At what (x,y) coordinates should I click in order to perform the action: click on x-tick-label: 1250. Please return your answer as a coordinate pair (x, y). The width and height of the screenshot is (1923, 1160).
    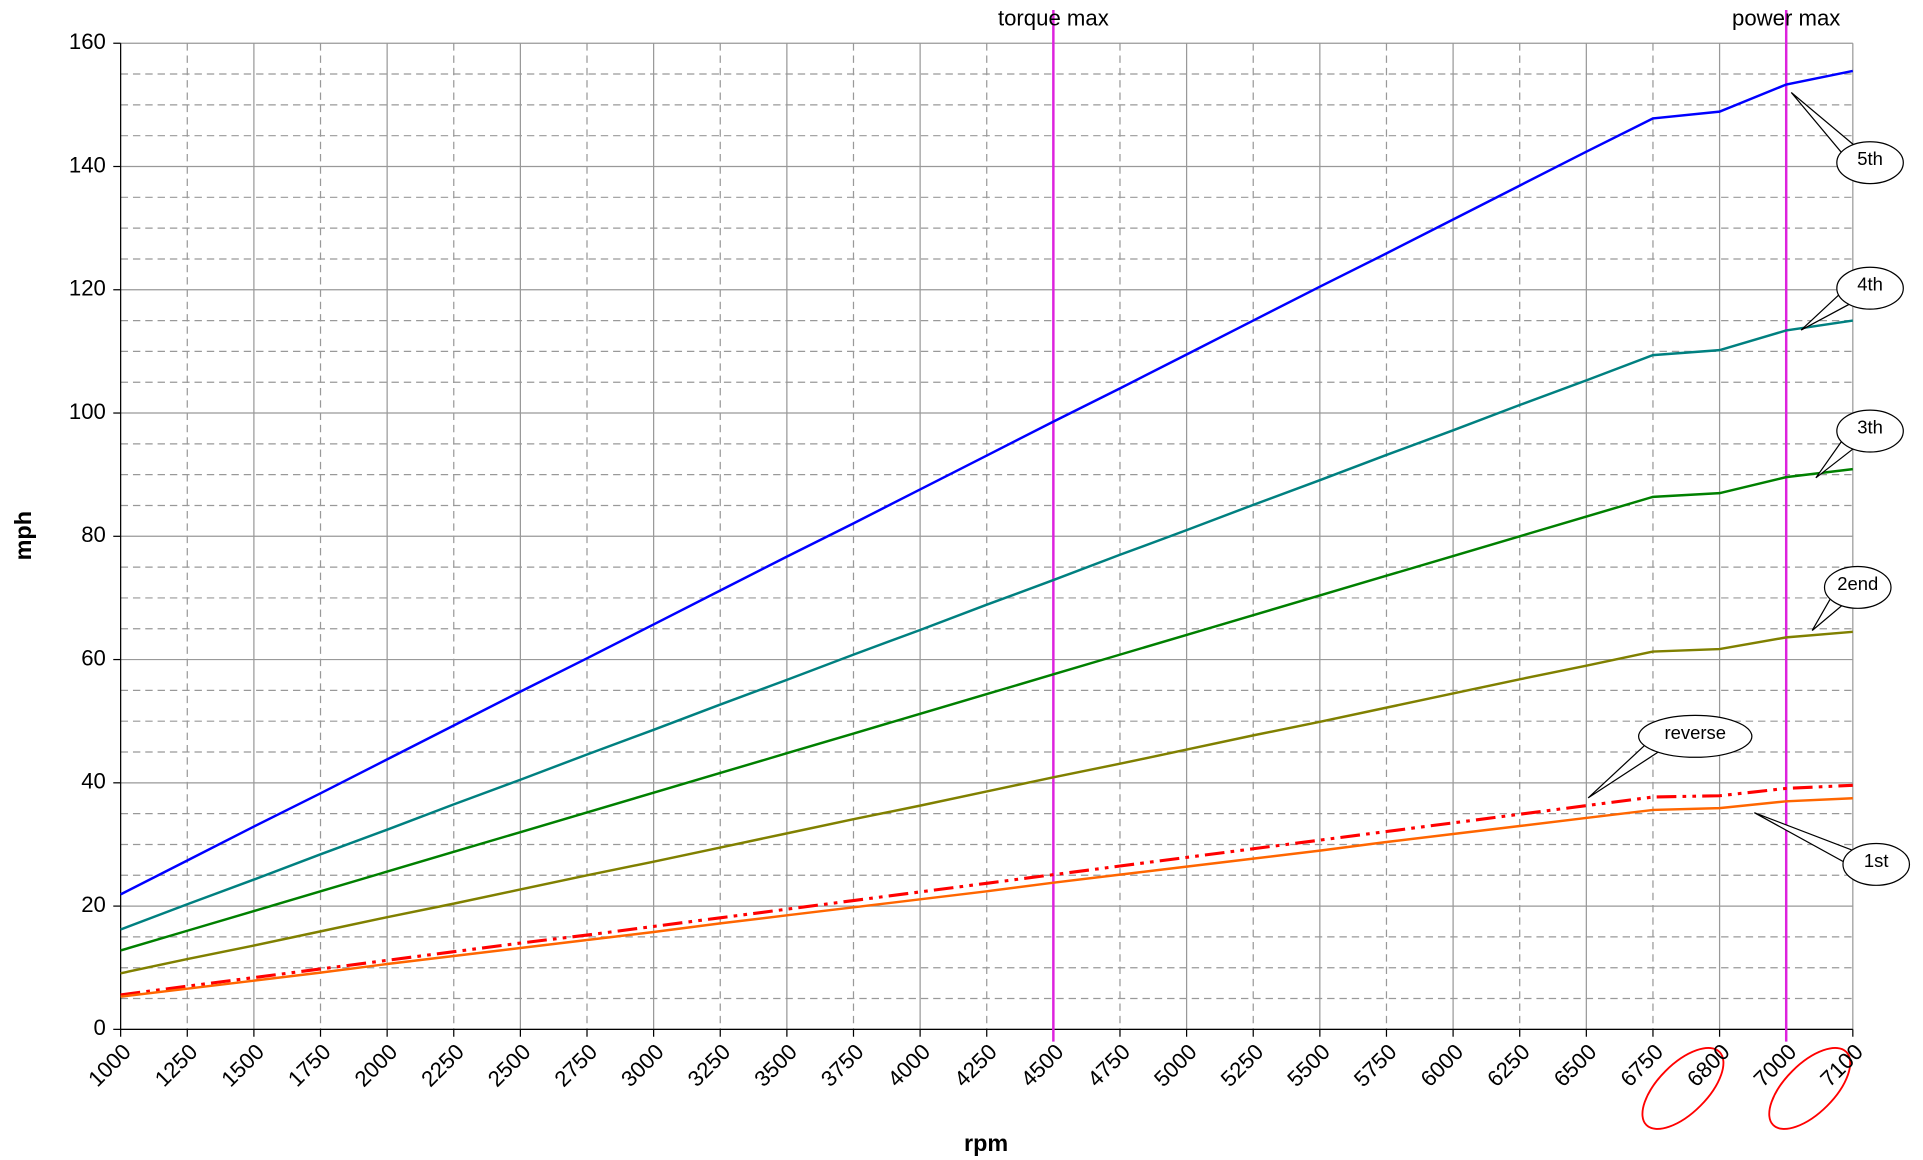
    Looking at the image, I should click on (176, 1065).